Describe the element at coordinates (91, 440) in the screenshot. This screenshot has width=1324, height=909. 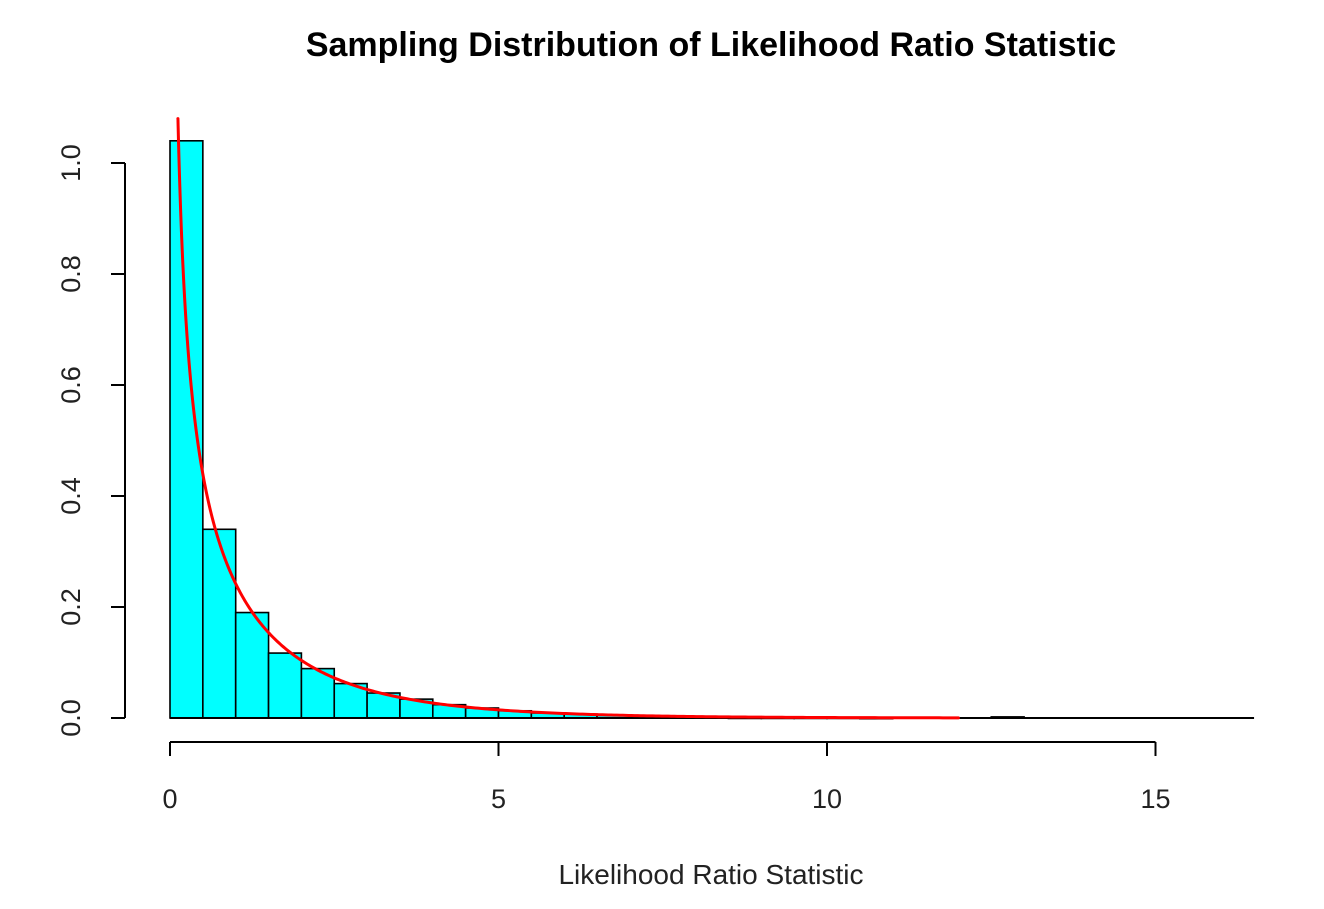
I see `y-axis: 0.0 0.2 0.4 0.6 0.8 1.0` at that location.